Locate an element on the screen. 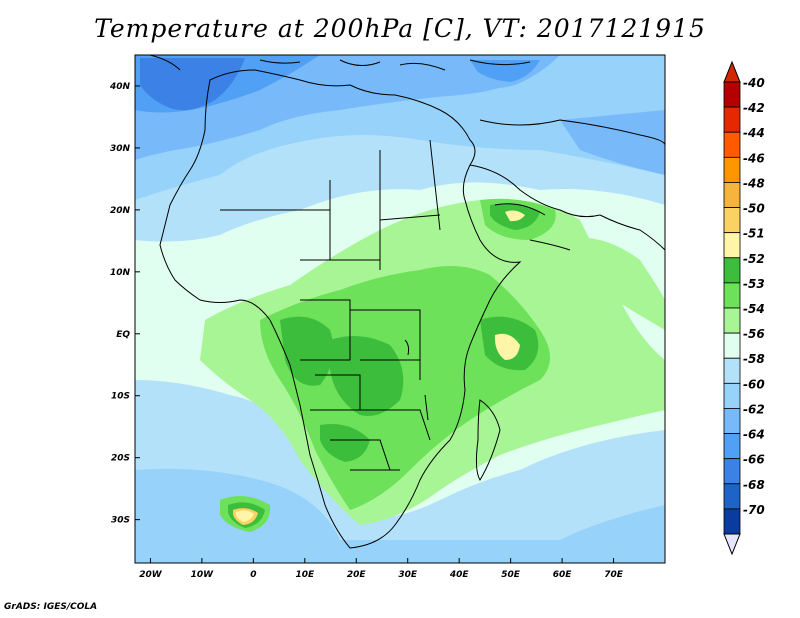 This screenshot has height=618, width=800. colorbar-label: -48 is located at coordinates (754, 183).